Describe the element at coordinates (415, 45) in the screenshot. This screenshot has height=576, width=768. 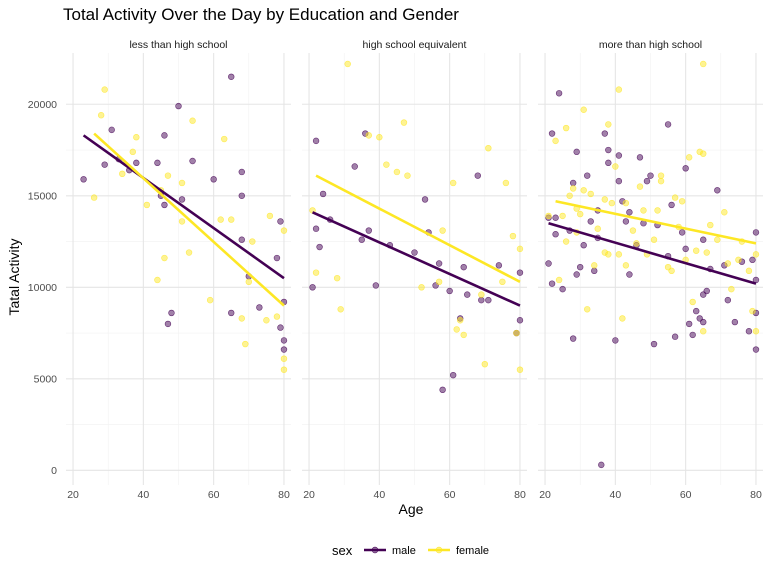
I see `facet-strip-label: high school equivalent` at that location.